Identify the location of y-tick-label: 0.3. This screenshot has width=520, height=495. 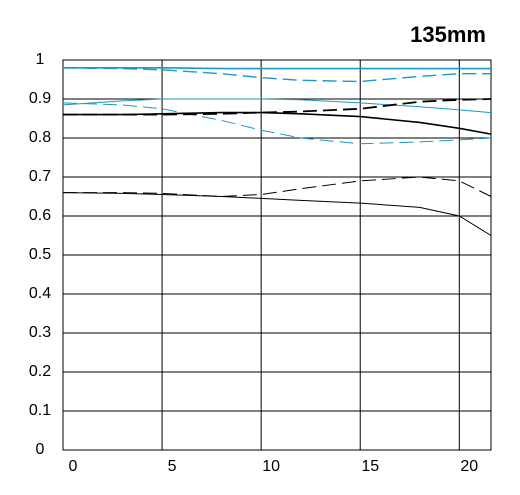
(40, 332).